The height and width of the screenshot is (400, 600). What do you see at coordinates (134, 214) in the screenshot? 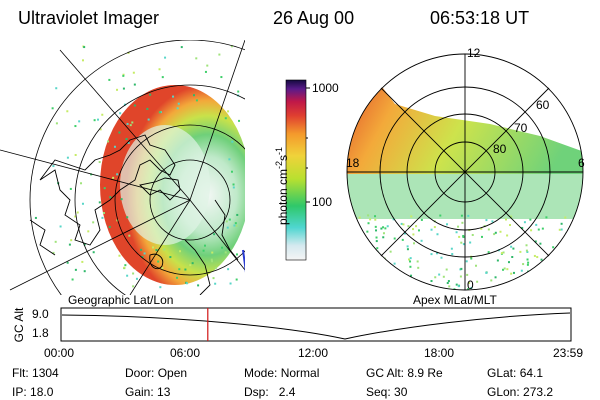
I see `coastlines` at bounding box center [134, 214].